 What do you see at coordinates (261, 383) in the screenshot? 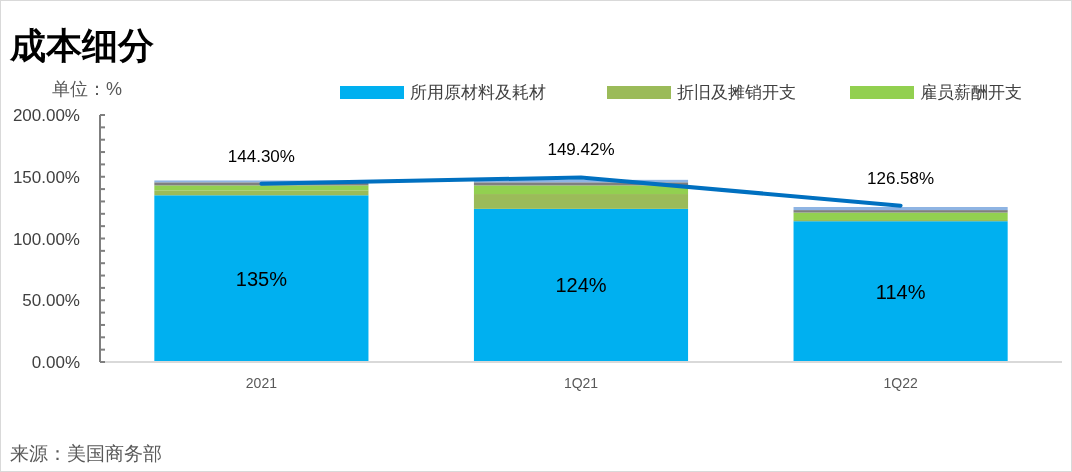
I see `x-tick-label: 2021` at bounding box center [261, 383].